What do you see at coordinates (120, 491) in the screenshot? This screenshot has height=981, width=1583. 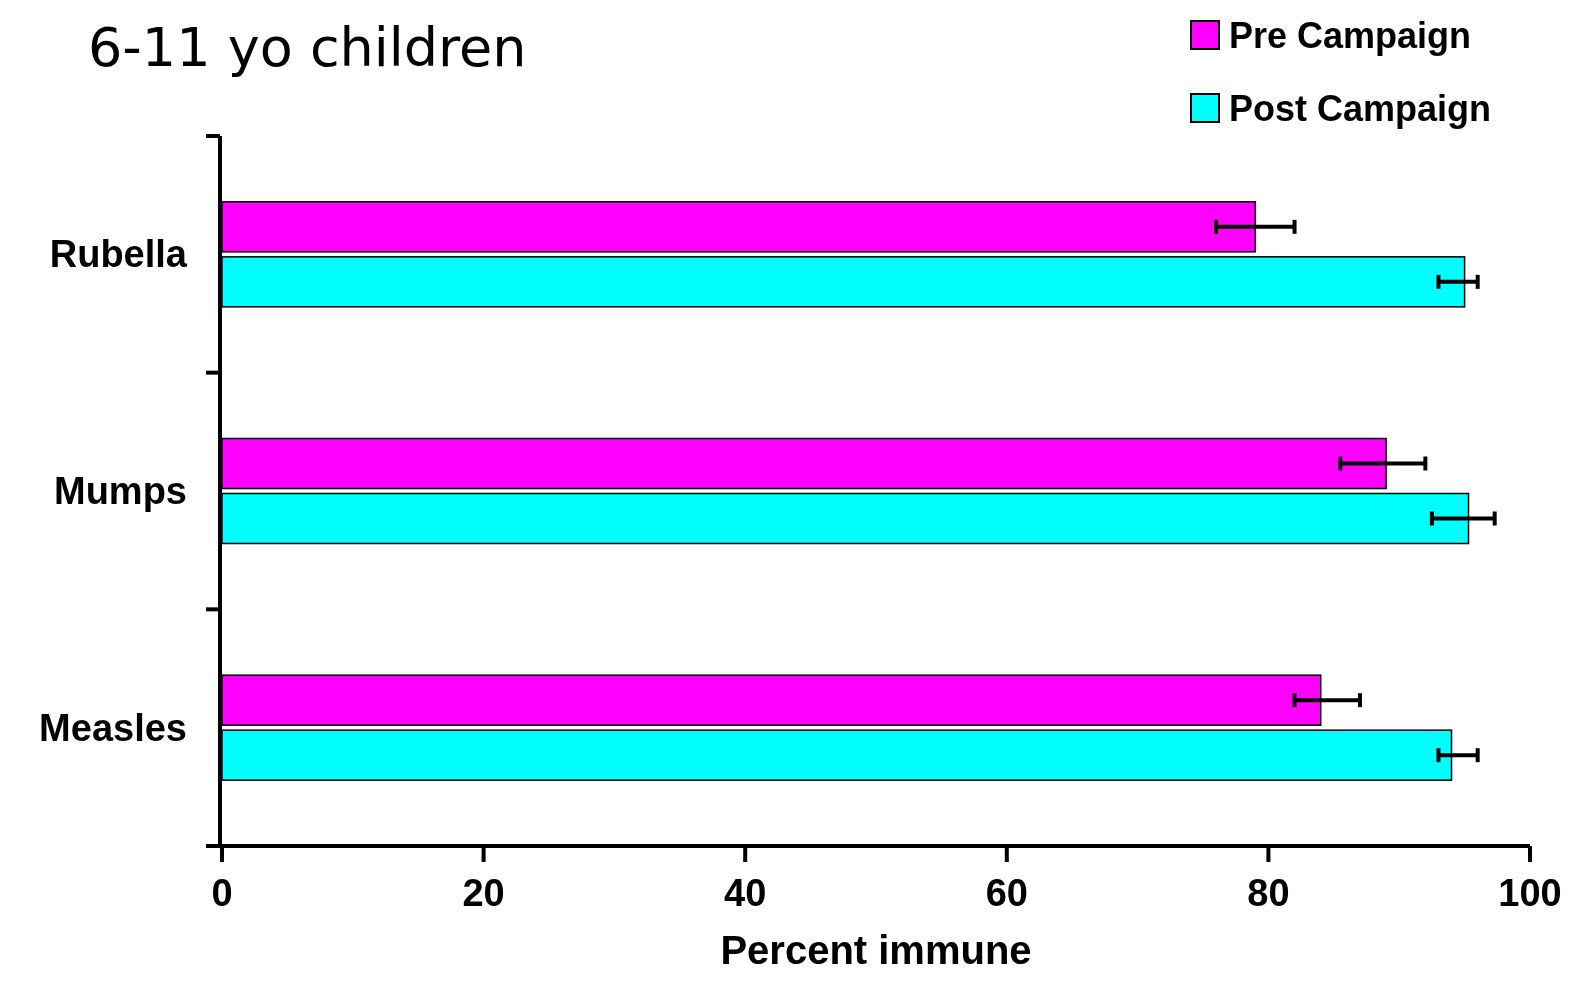 I see `y-tick-label: Mumps` at bounding box center [120, 491].